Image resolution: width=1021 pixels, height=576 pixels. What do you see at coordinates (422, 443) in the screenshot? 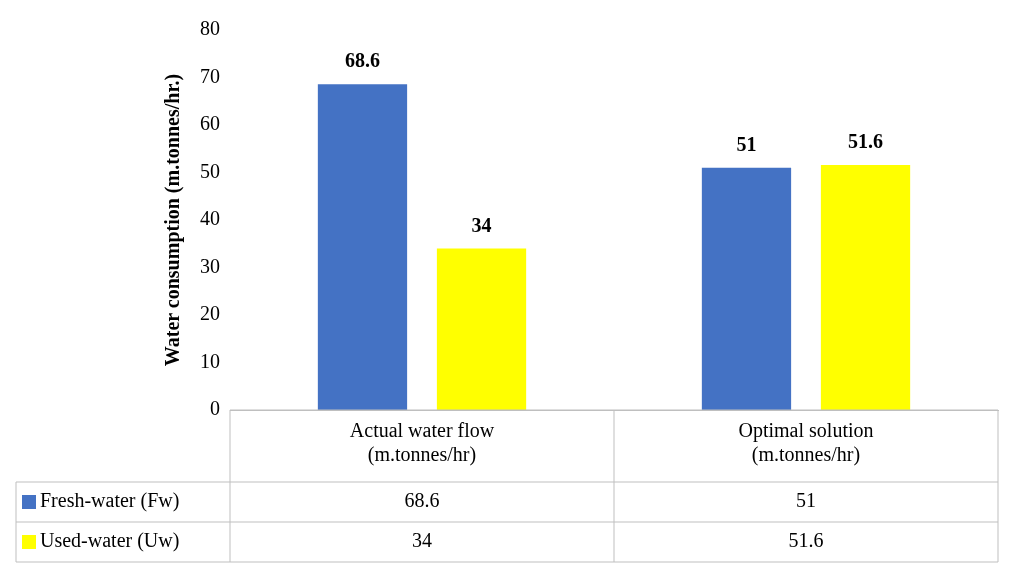
I see `x-tick-label: Actual water flow (m.tonnes/hr)` at bounding box center [422, 443].